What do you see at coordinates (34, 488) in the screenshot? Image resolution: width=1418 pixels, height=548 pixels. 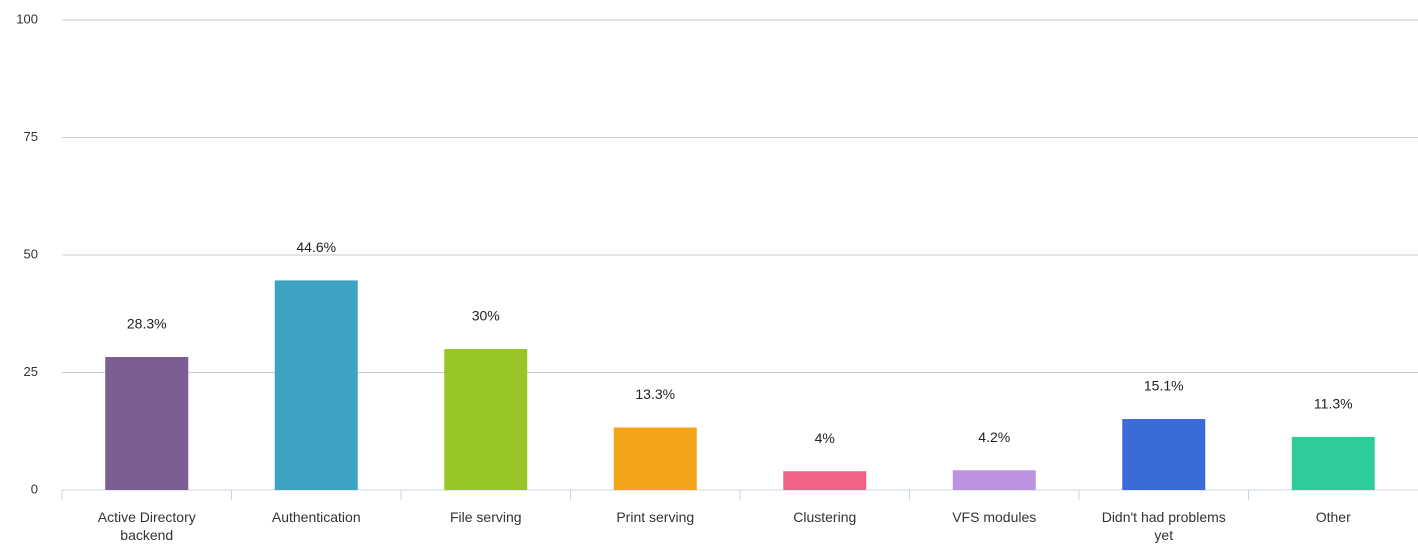 I see `y-tick-label: 0` at bounding box center [34, 488].